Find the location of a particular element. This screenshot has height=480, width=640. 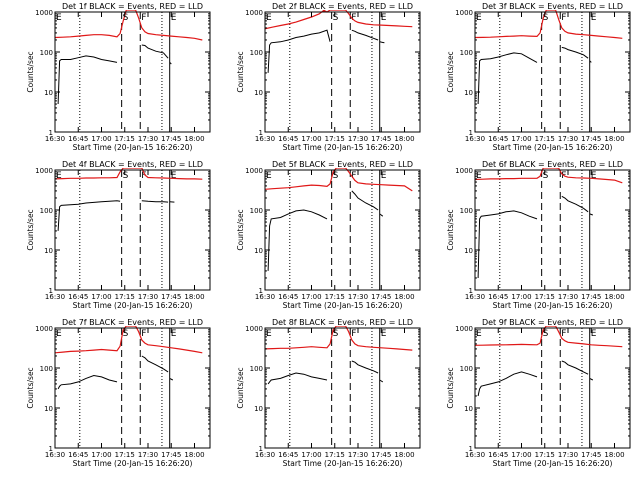

chart-title: Det 2f BLACK = Events, RED = LLD is located at coordinates (342, 6).